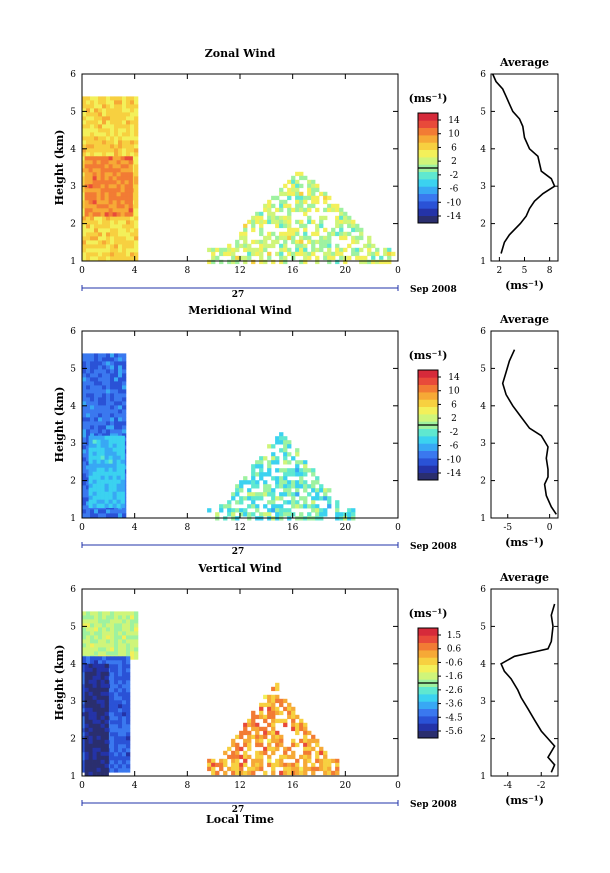  I want to click on colorbar-tick-label: -5.6, so click(454, 732).